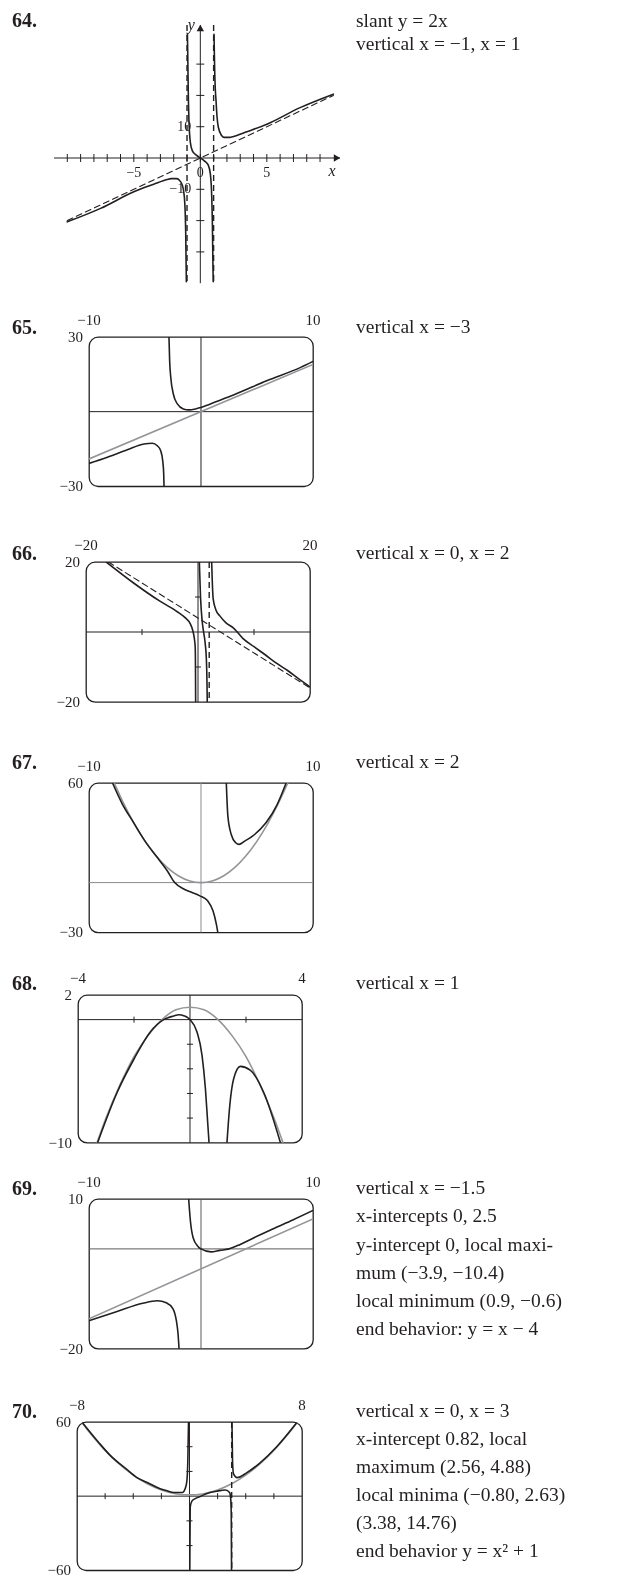 Image resolution: width=635 pixels, height=1589 pixels. I want to click on x-tick-label: −5, so click(134, 172).